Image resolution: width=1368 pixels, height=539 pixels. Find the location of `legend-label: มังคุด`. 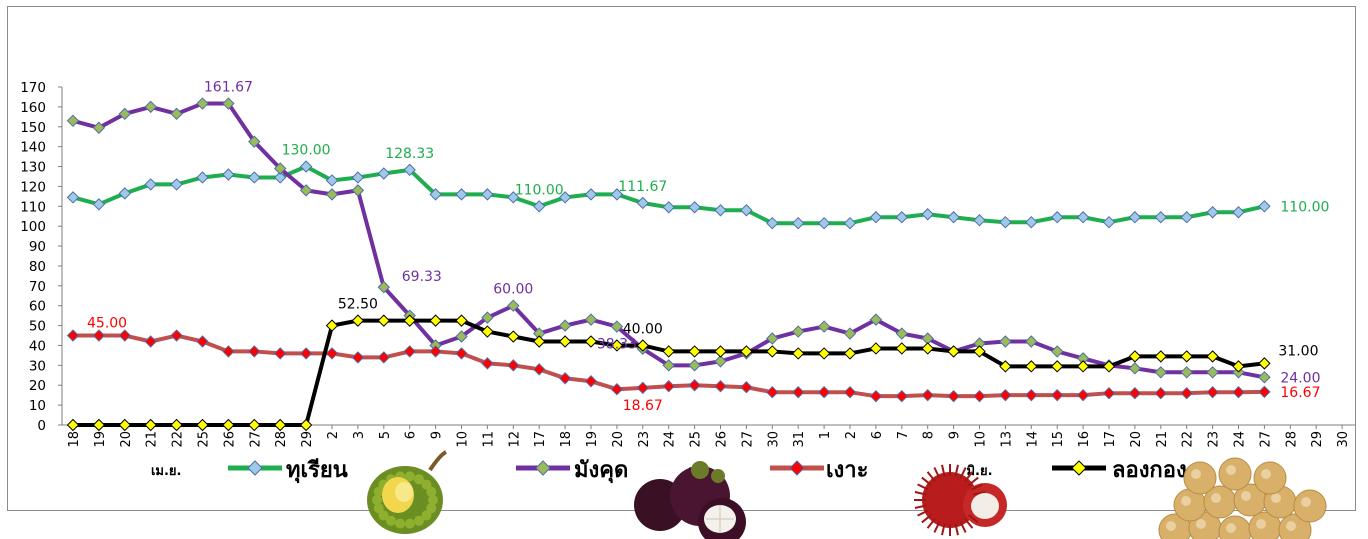

legend-label: มังคุด is located at coordinates (601, 471).